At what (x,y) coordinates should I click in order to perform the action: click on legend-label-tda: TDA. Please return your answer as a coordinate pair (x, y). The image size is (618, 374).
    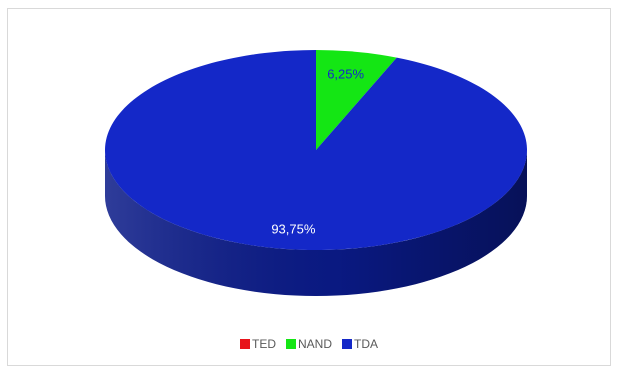
    Looking at the image, I should click on (366, 344).